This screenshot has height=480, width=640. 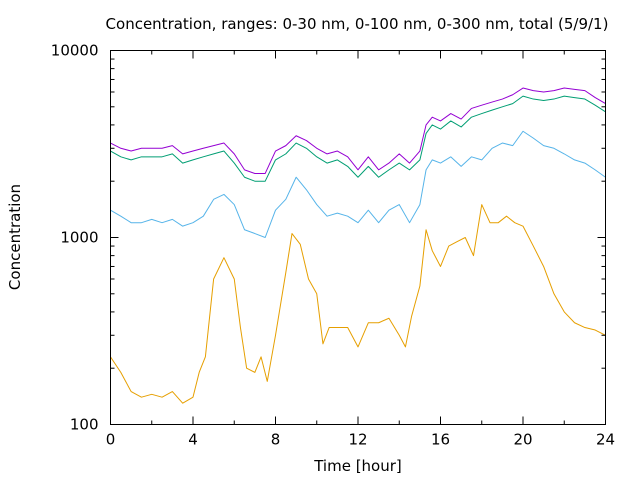 I want to click on x-tick-label: 24, so click(x=605, y=440).